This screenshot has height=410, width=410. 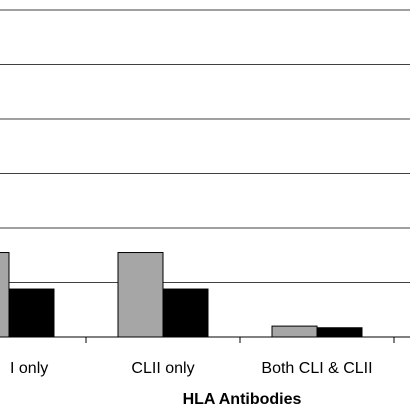 What do you see at coordinates (205, 339) in the screenshot?
I see `x-axis` at bounding box center [205, 339].